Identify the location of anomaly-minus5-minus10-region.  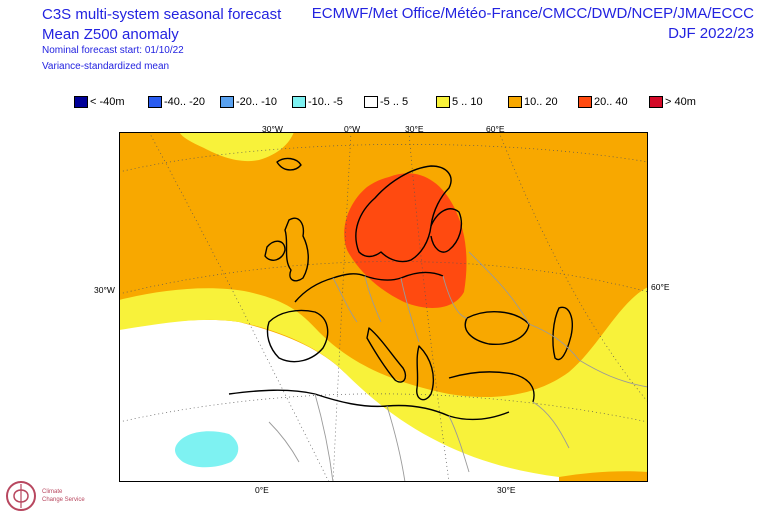
(207, 449).